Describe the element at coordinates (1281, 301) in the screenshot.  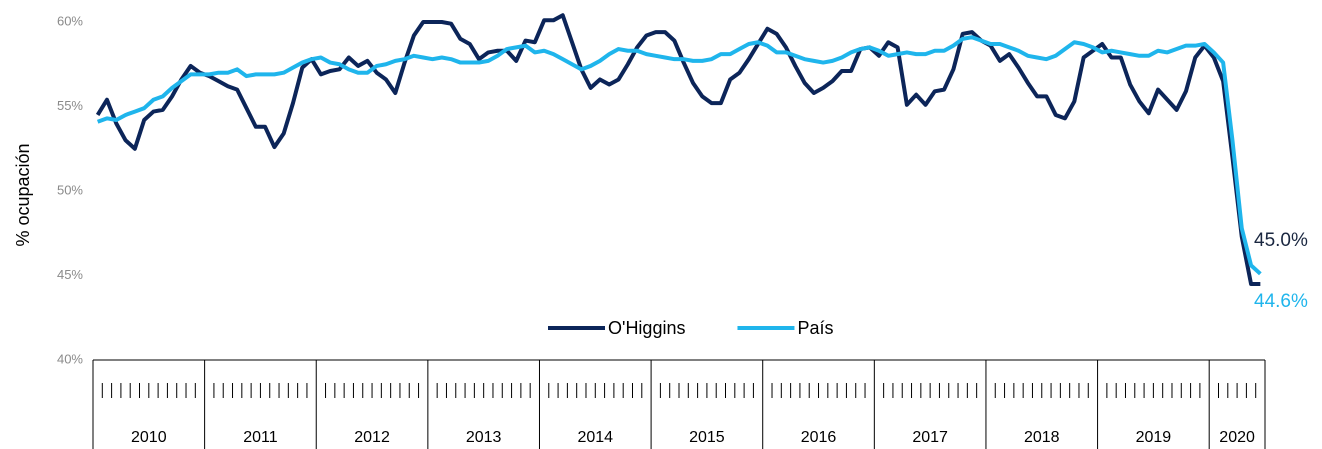
I see `annotation: 44.6%` at that location.